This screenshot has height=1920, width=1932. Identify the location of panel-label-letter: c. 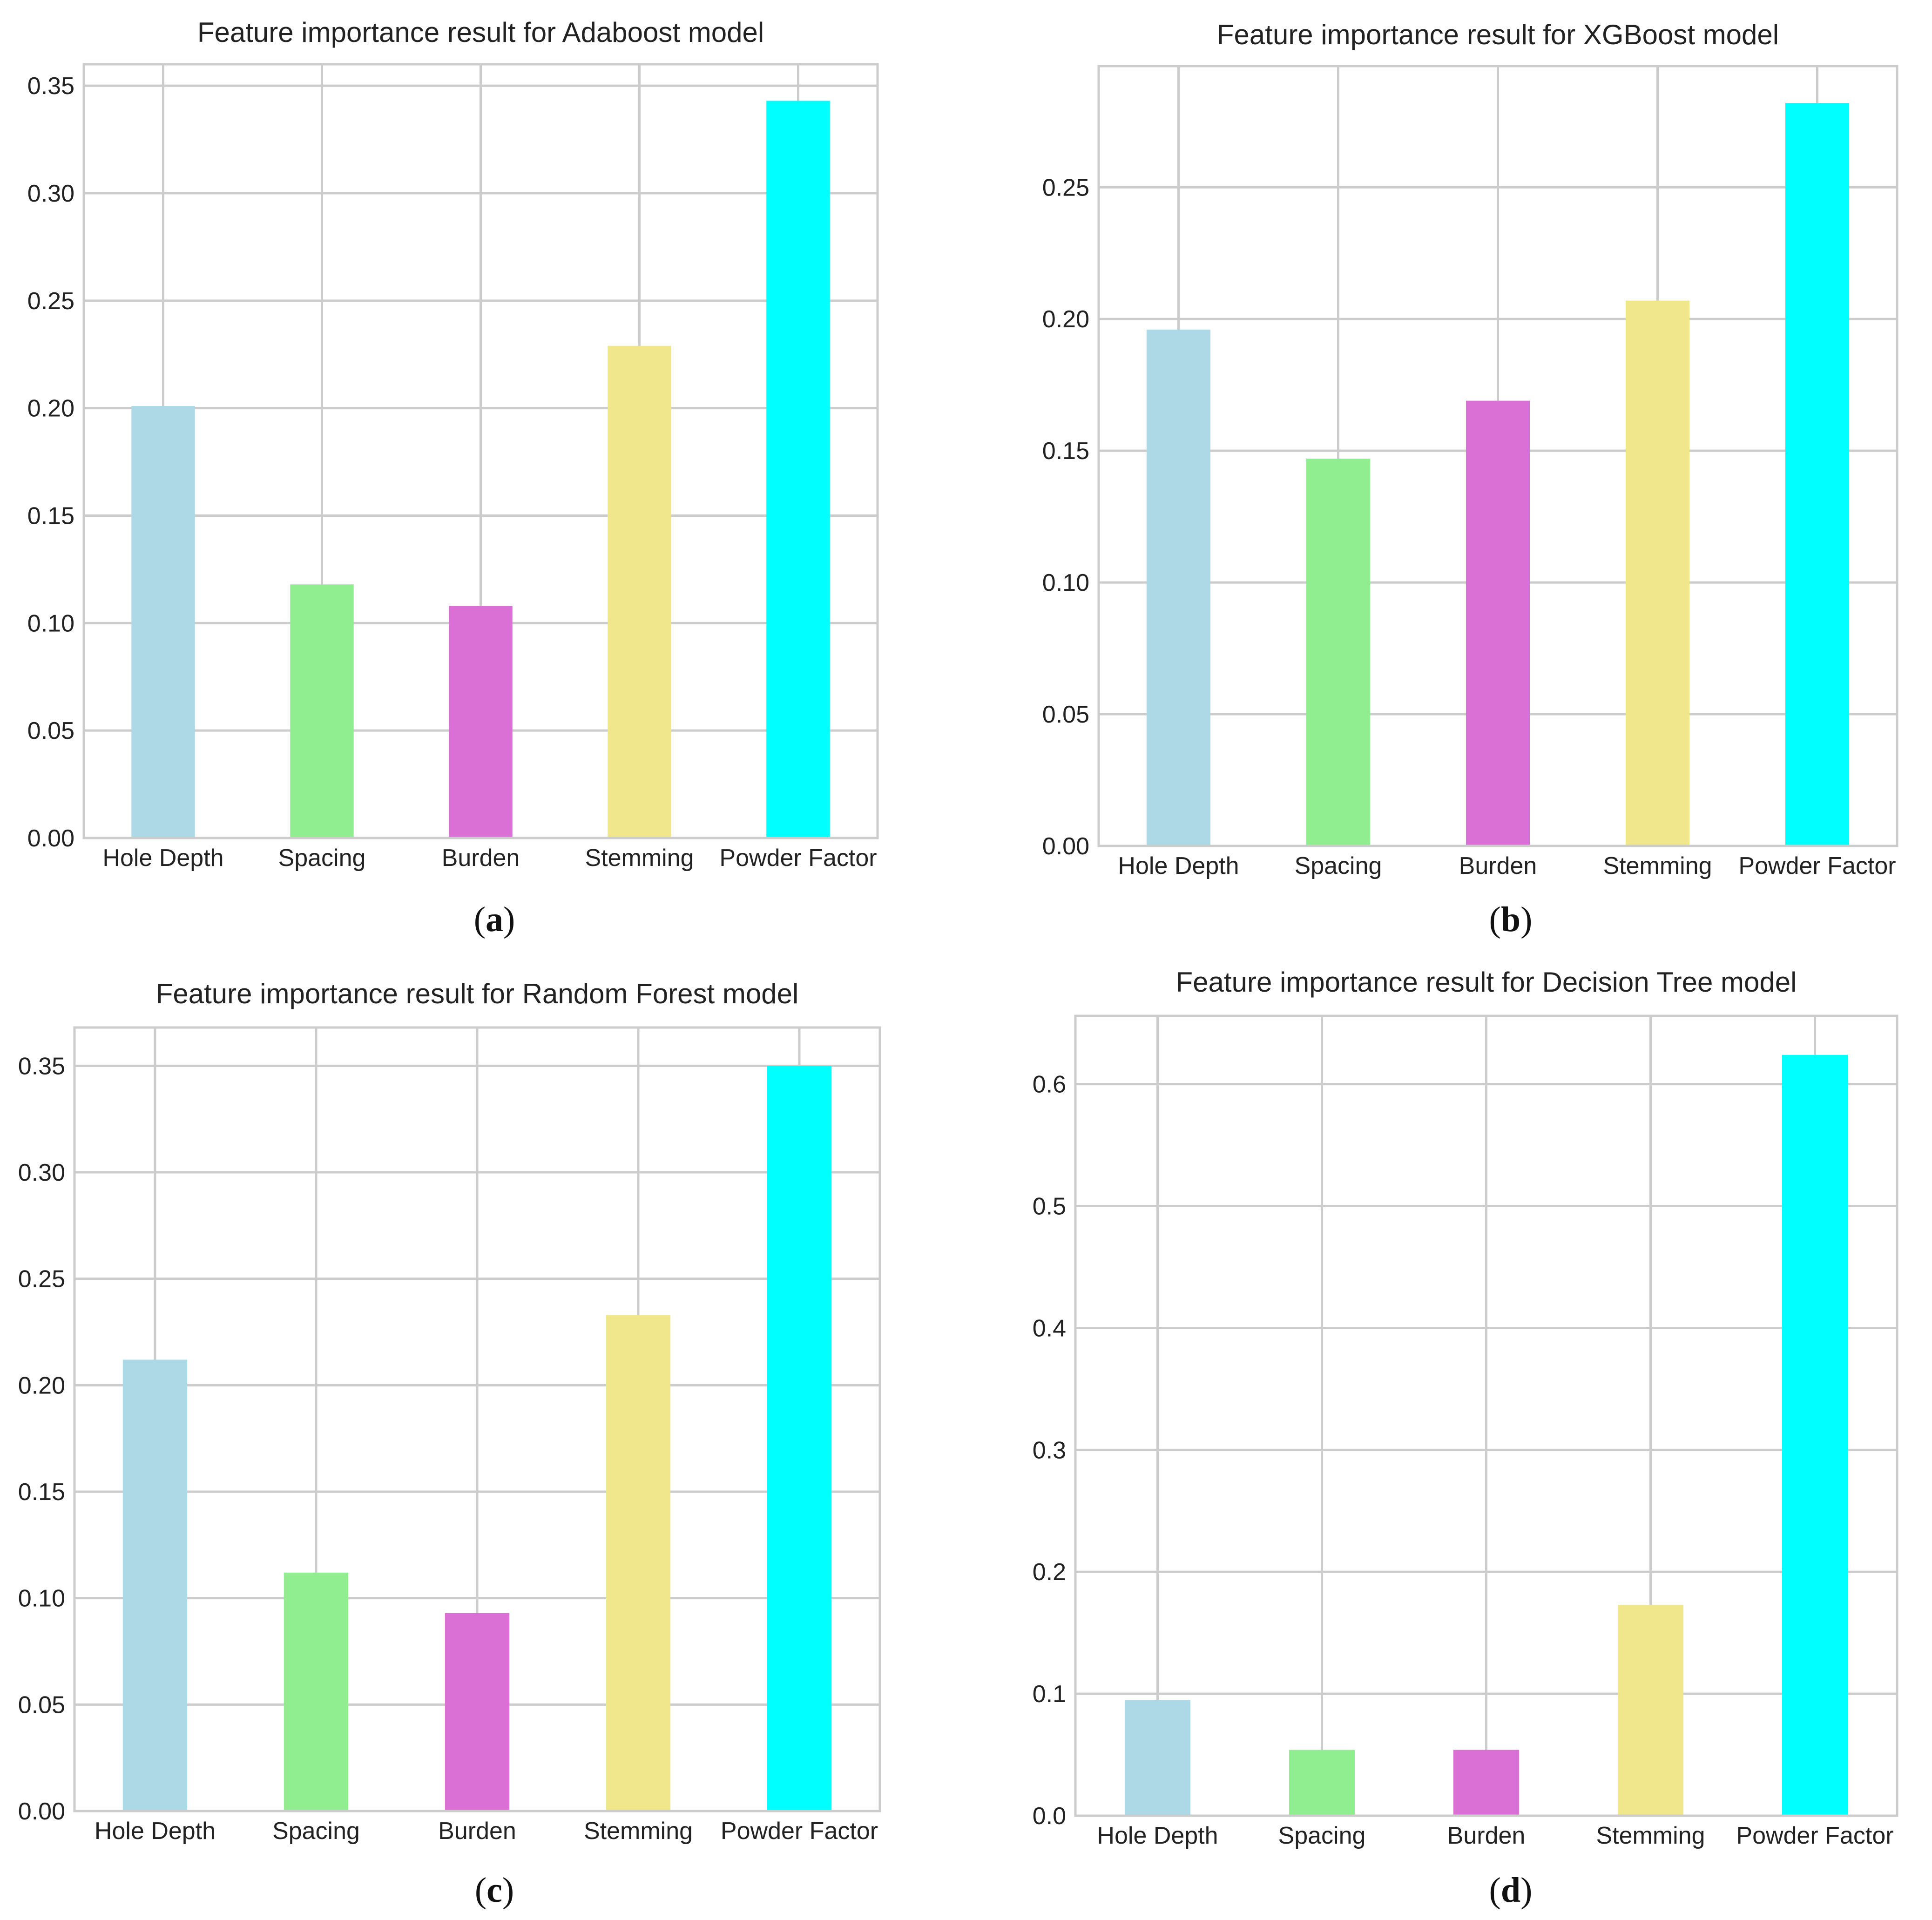
(494, 1890).